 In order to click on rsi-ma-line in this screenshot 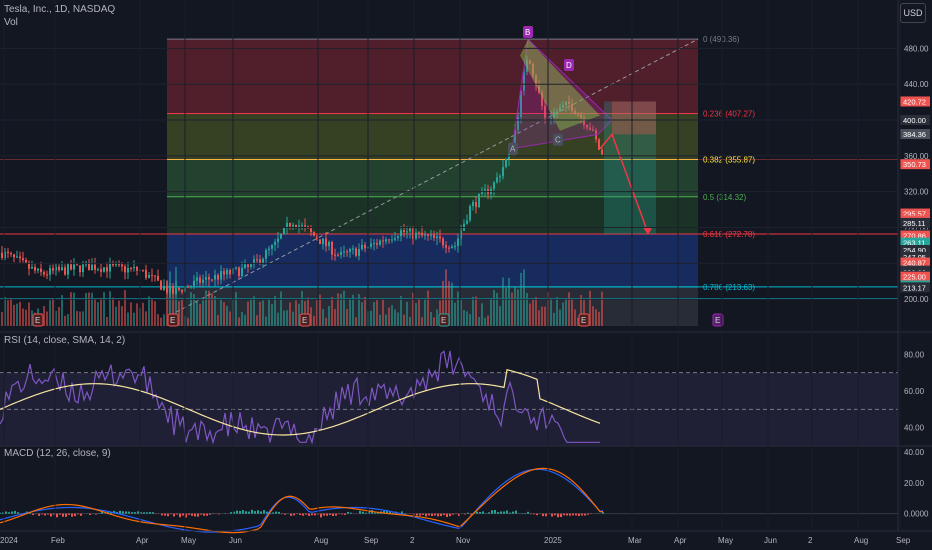, I will do `click(300, 402)`.